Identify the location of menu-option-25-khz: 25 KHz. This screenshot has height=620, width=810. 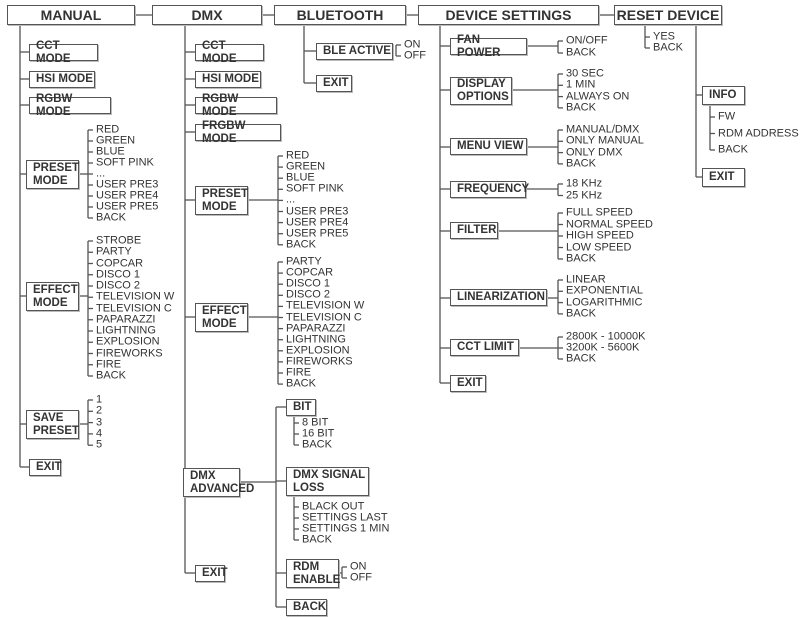
(584, 195).